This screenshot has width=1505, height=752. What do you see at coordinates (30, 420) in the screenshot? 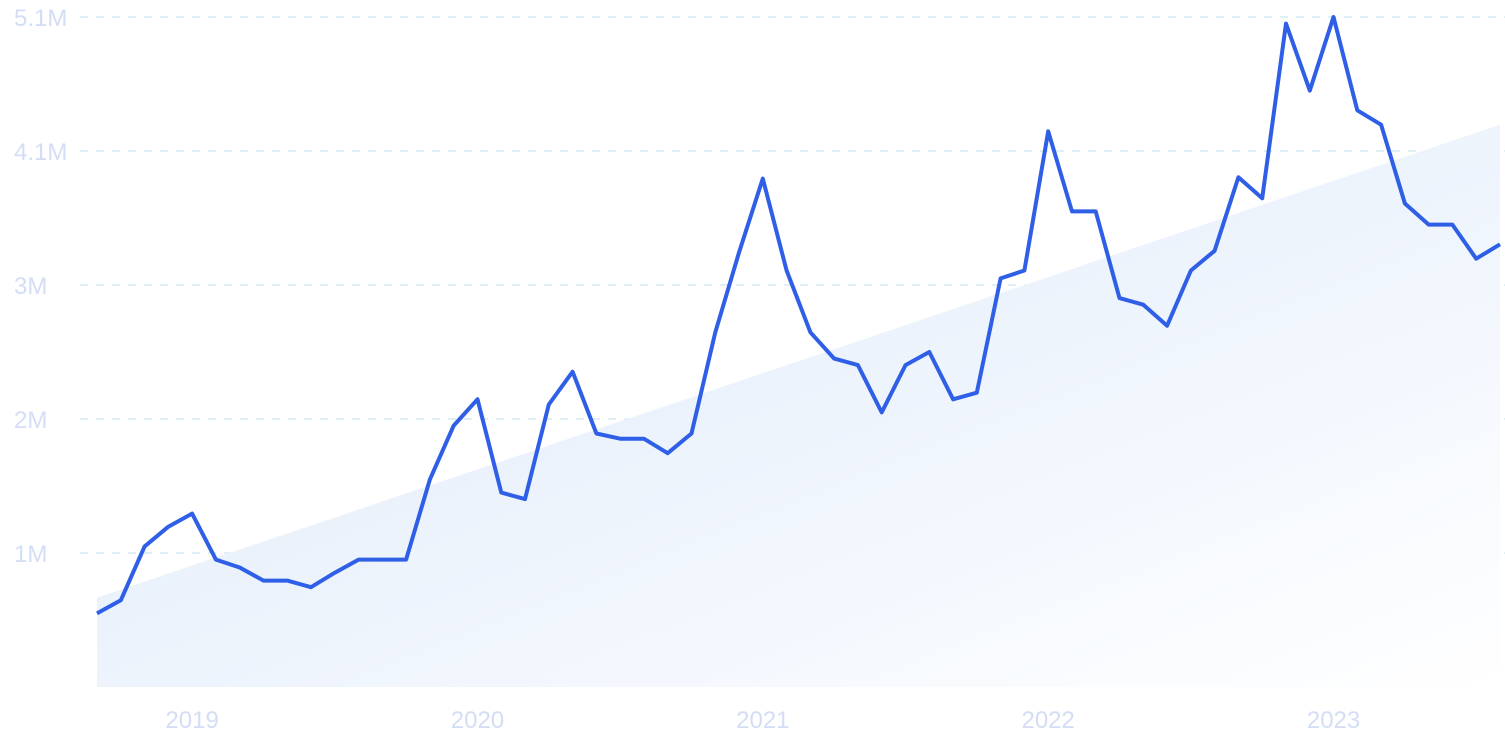
I see `y-tick-label: 2M` at bounding box center [30, 420].